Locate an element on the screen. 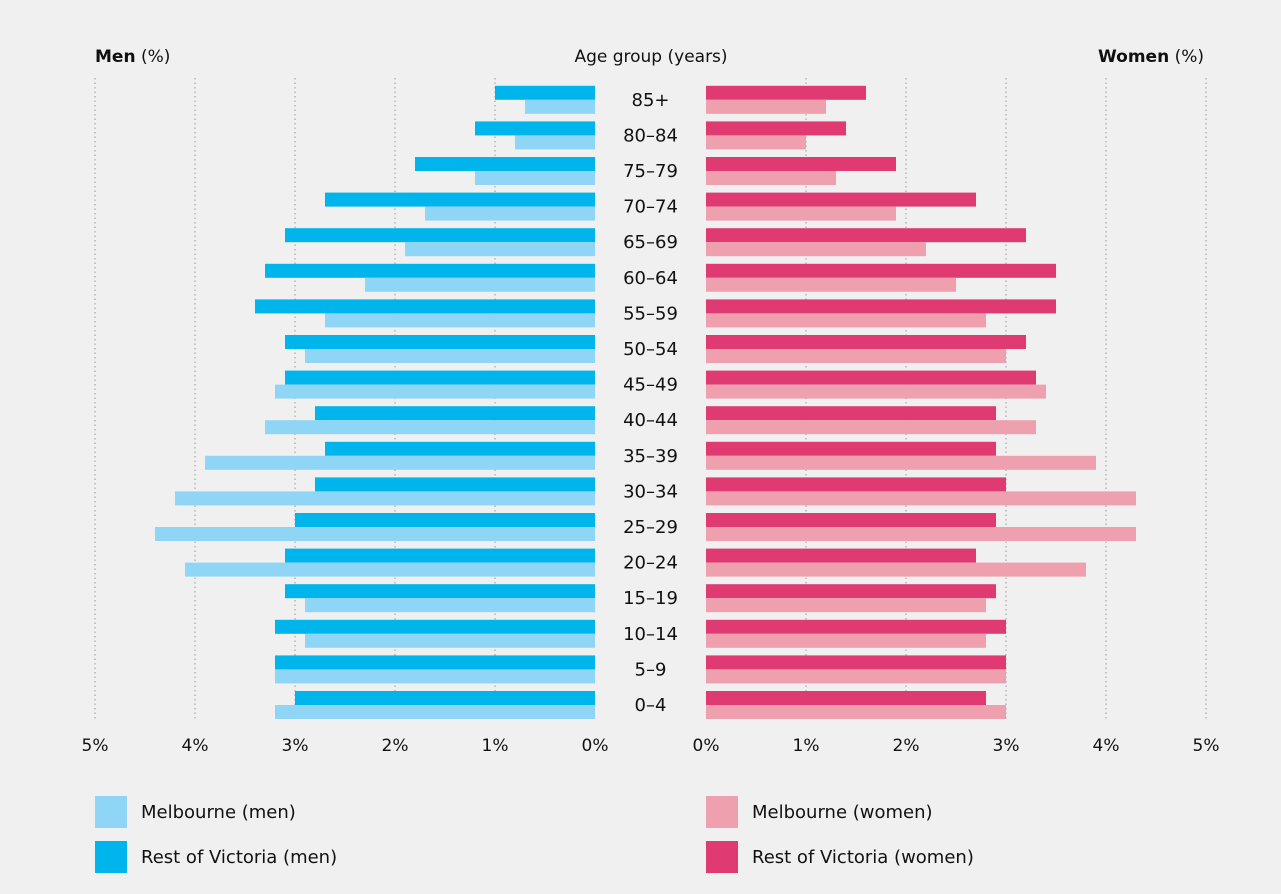 This screenshot has height=894, width=1281. age-group-label: 65–69 is located at coordinates (650, 242).